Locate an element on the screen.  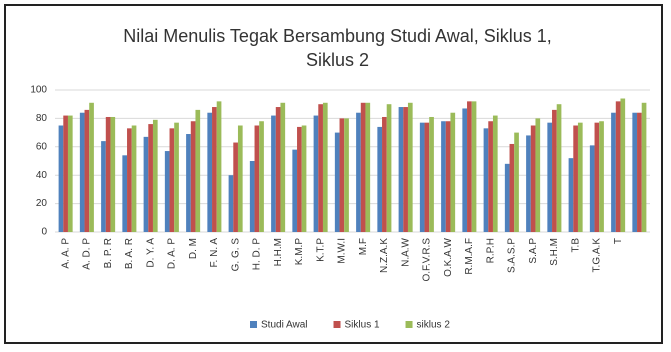
x-tick-label: K.T.P is located at coordinates (320, 250).